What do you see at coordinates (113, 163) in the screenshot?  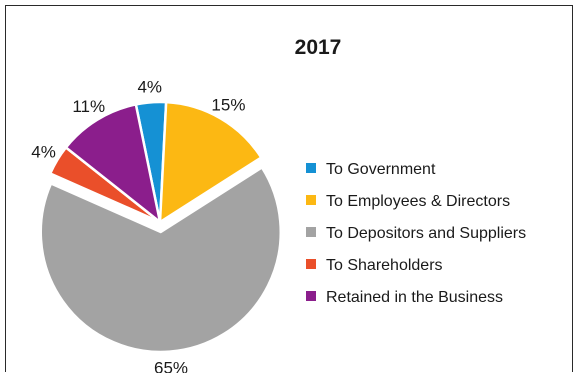 I see `pie-slice-retained-in-the-business` at bounding box center [113, 163].